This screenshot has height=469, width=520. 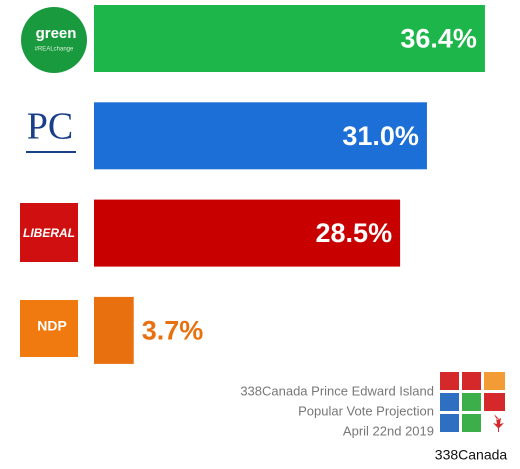 What do you see at coordinates (471, 455) in the screenshot?
I see `brand: 338Canada` at bounding box center [471, 455].